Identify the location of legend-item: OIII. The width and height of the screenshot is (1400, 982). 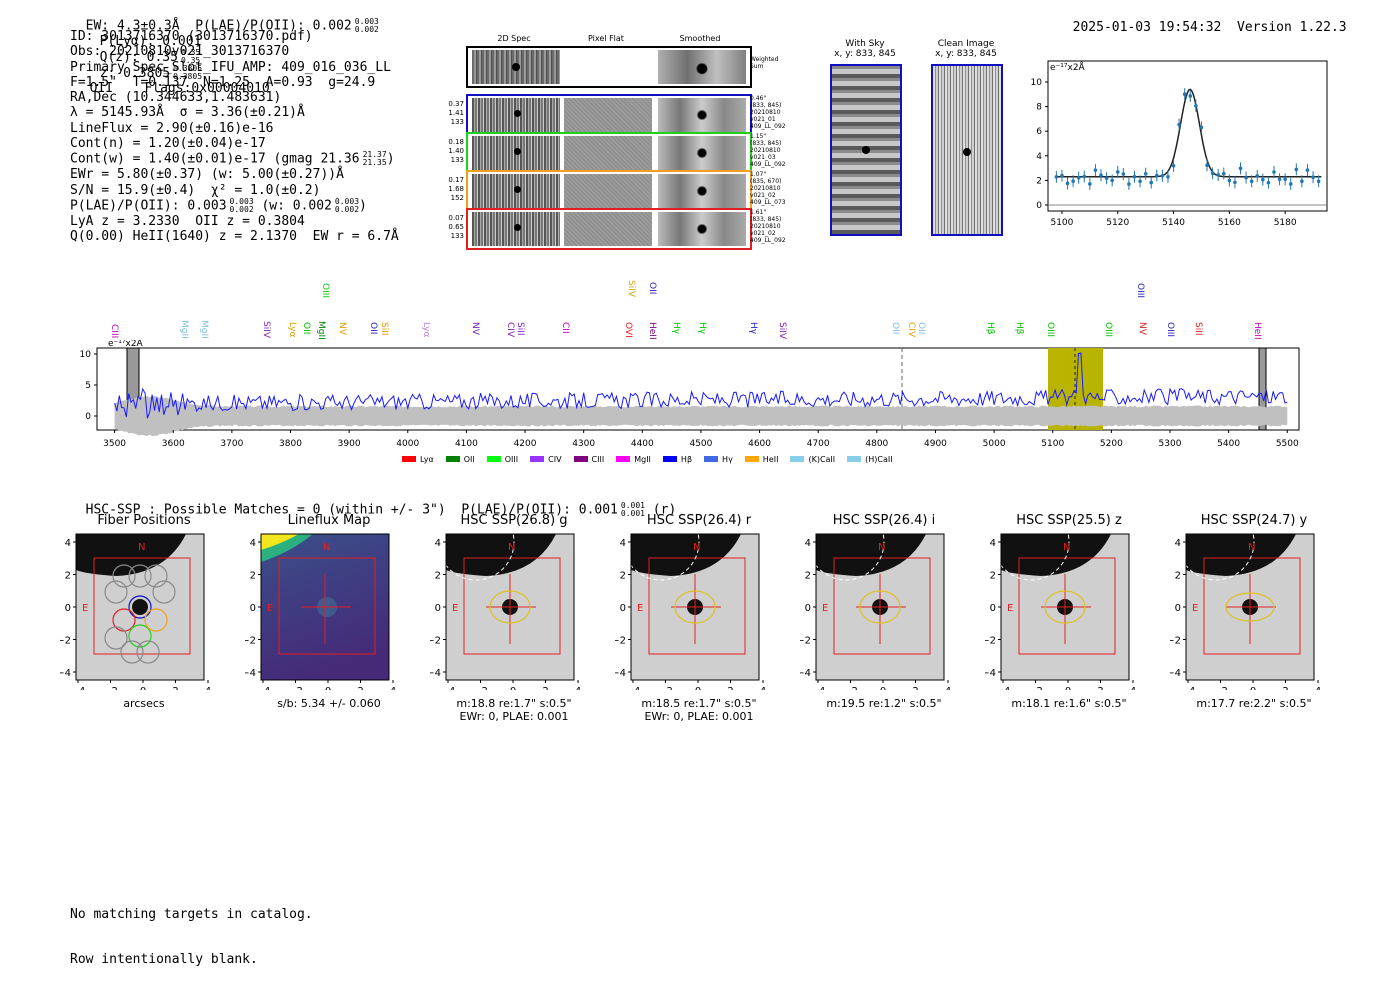
(502, 459).